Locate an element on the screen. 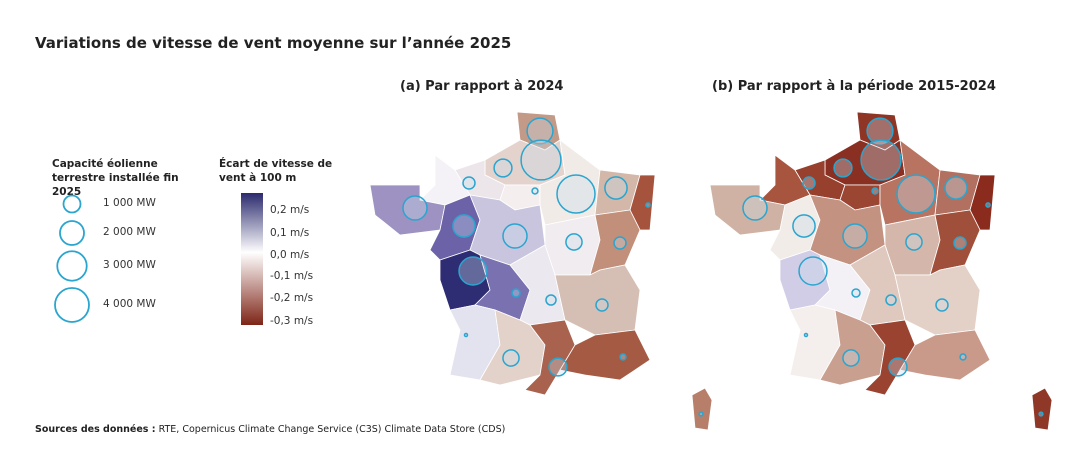 The width and height of the screenshot is (1090, 467). source-label: Sources des données : is located at coordinates (95, 429).